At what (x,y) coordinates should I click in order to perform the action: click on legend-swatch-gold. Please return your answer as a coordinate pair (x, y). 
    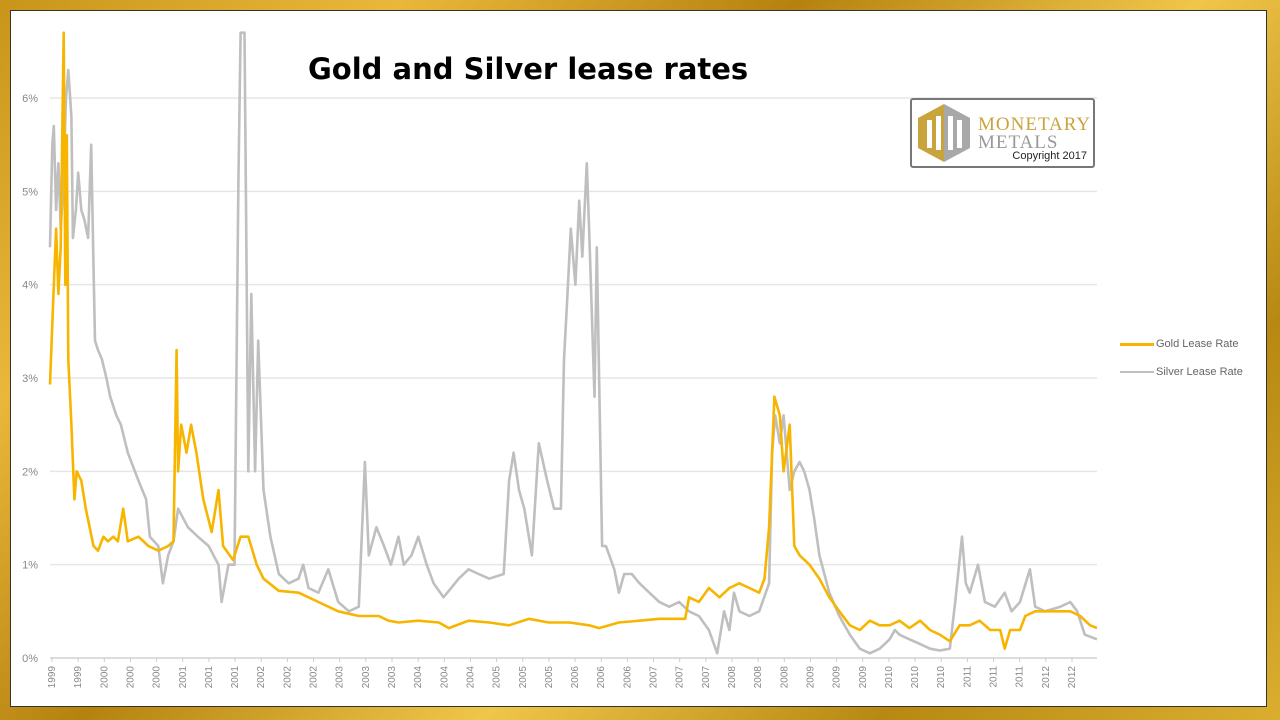
    Looking at the image, I should click on (1137, 344).